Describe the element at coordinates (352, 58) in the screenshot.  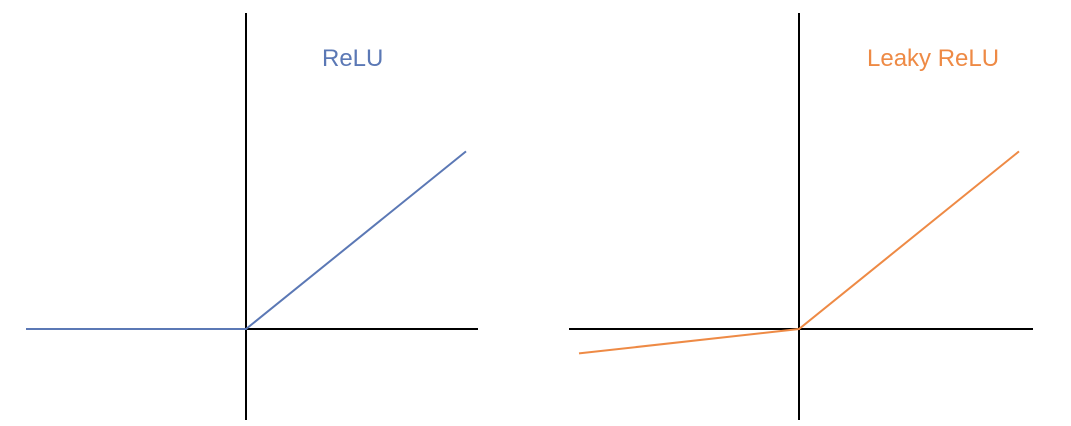
I see `relu-title: ReLU` at that location.